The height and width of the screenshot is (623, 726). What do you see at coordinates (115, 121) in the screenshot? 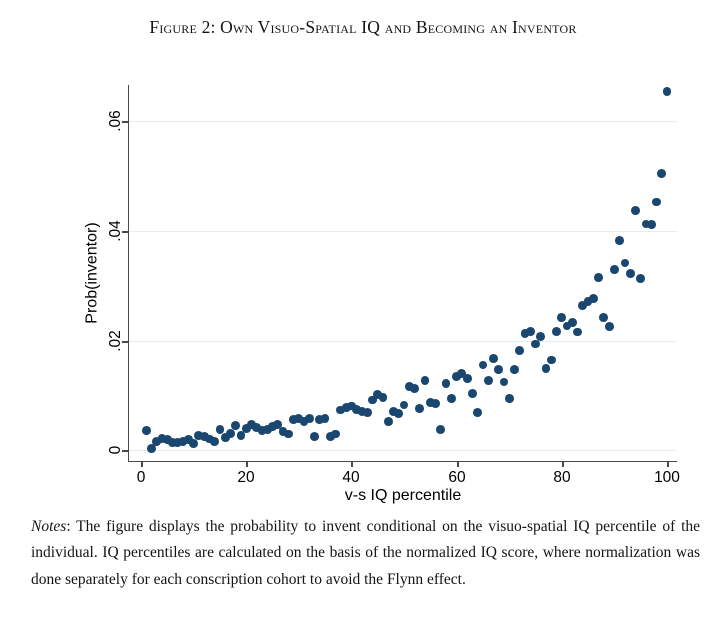
I see `y-tick-label-006: .06` at bounding box center [115, 121].